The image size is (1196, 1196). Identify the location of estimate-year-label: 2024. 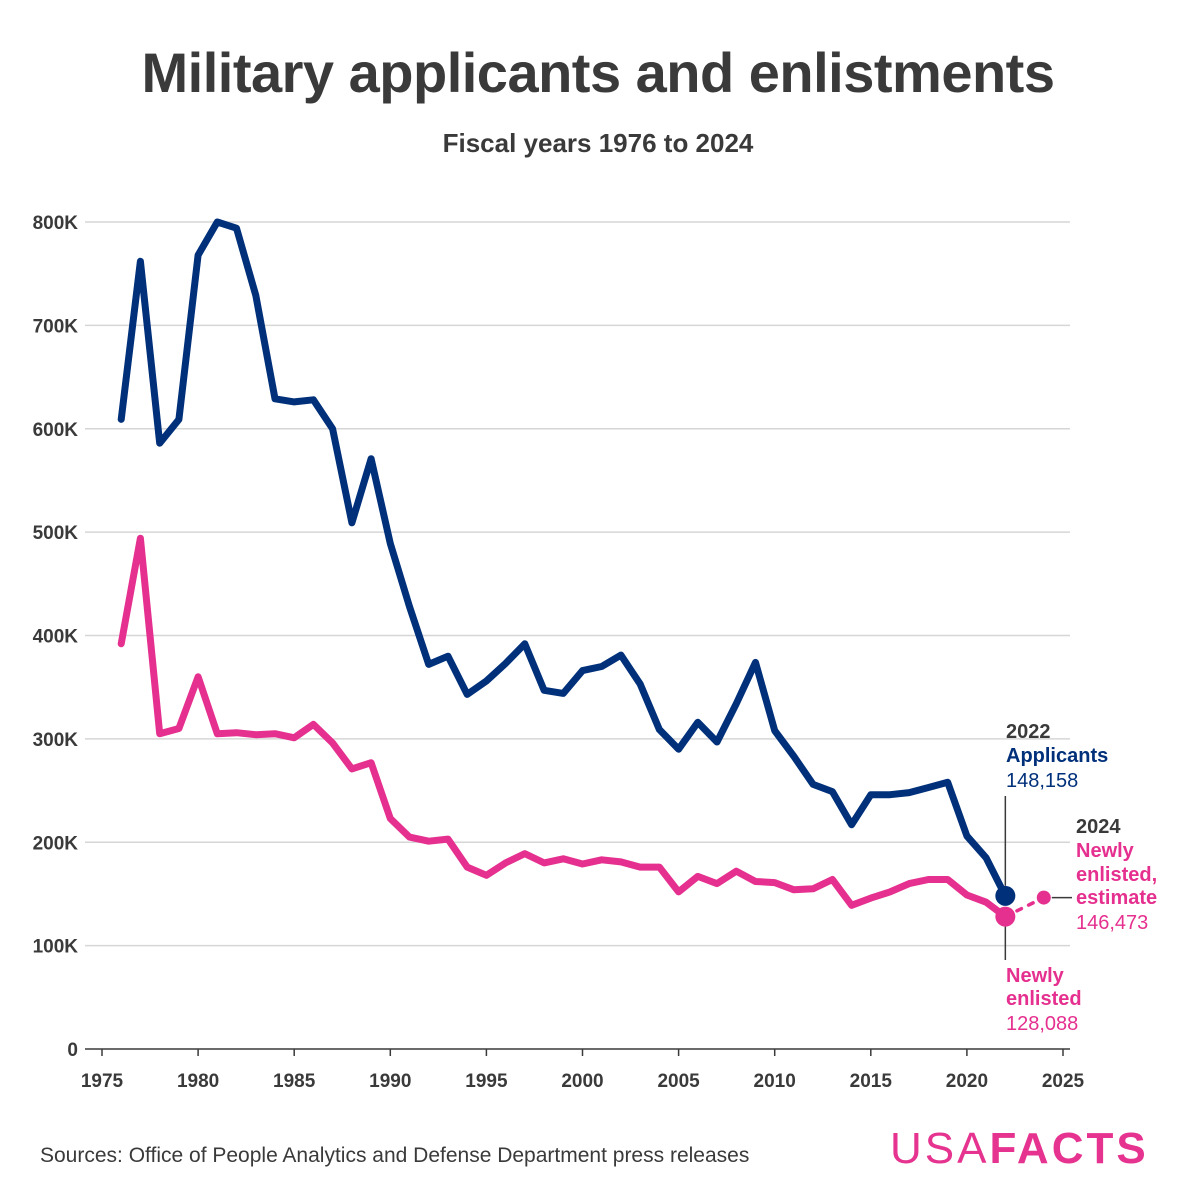
(1098, 827).